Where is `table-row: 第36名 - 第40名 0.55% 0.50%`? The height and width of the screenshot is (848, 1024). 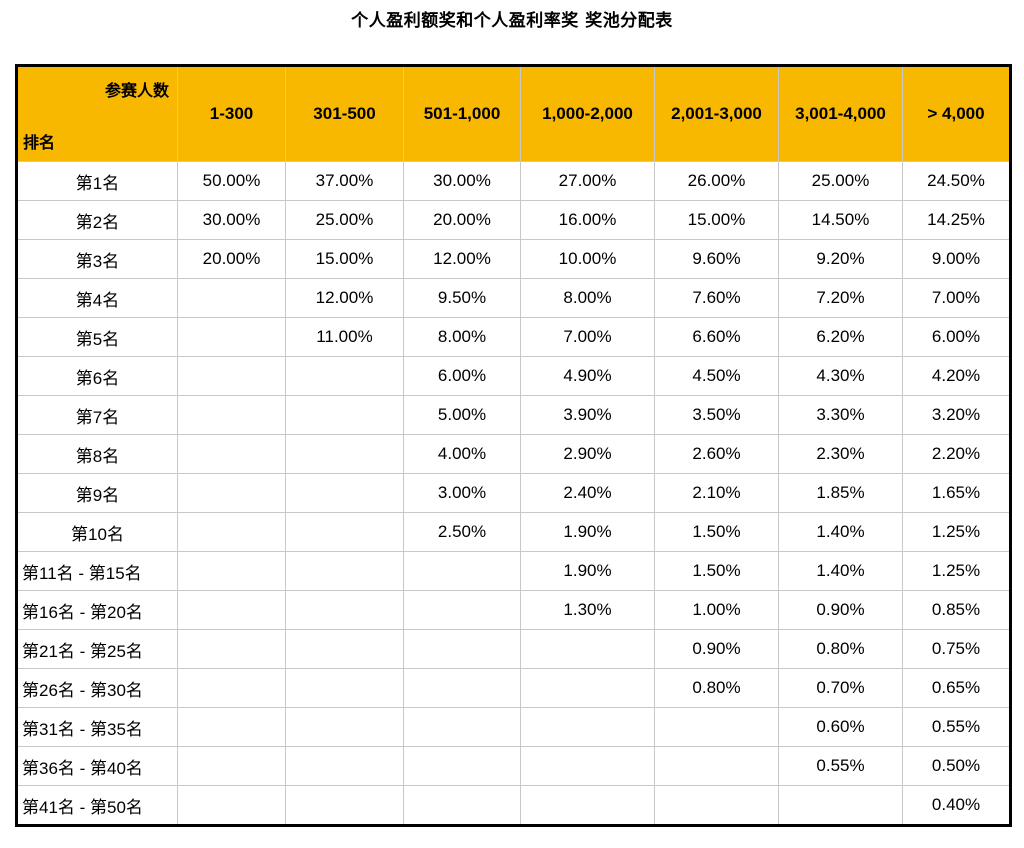
table-row: 第36名 - 第40名 0.55% 0.50% is located at coordinates (513, 766).